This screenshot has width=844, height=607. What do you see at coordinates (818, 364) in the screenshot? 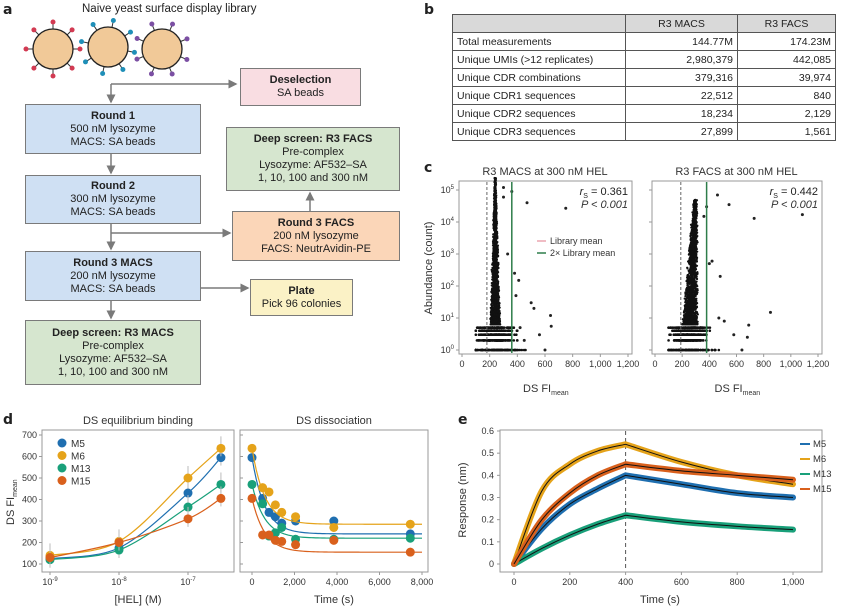
I see `x-tick-label: 1,200` at bounding box center [818, 364].